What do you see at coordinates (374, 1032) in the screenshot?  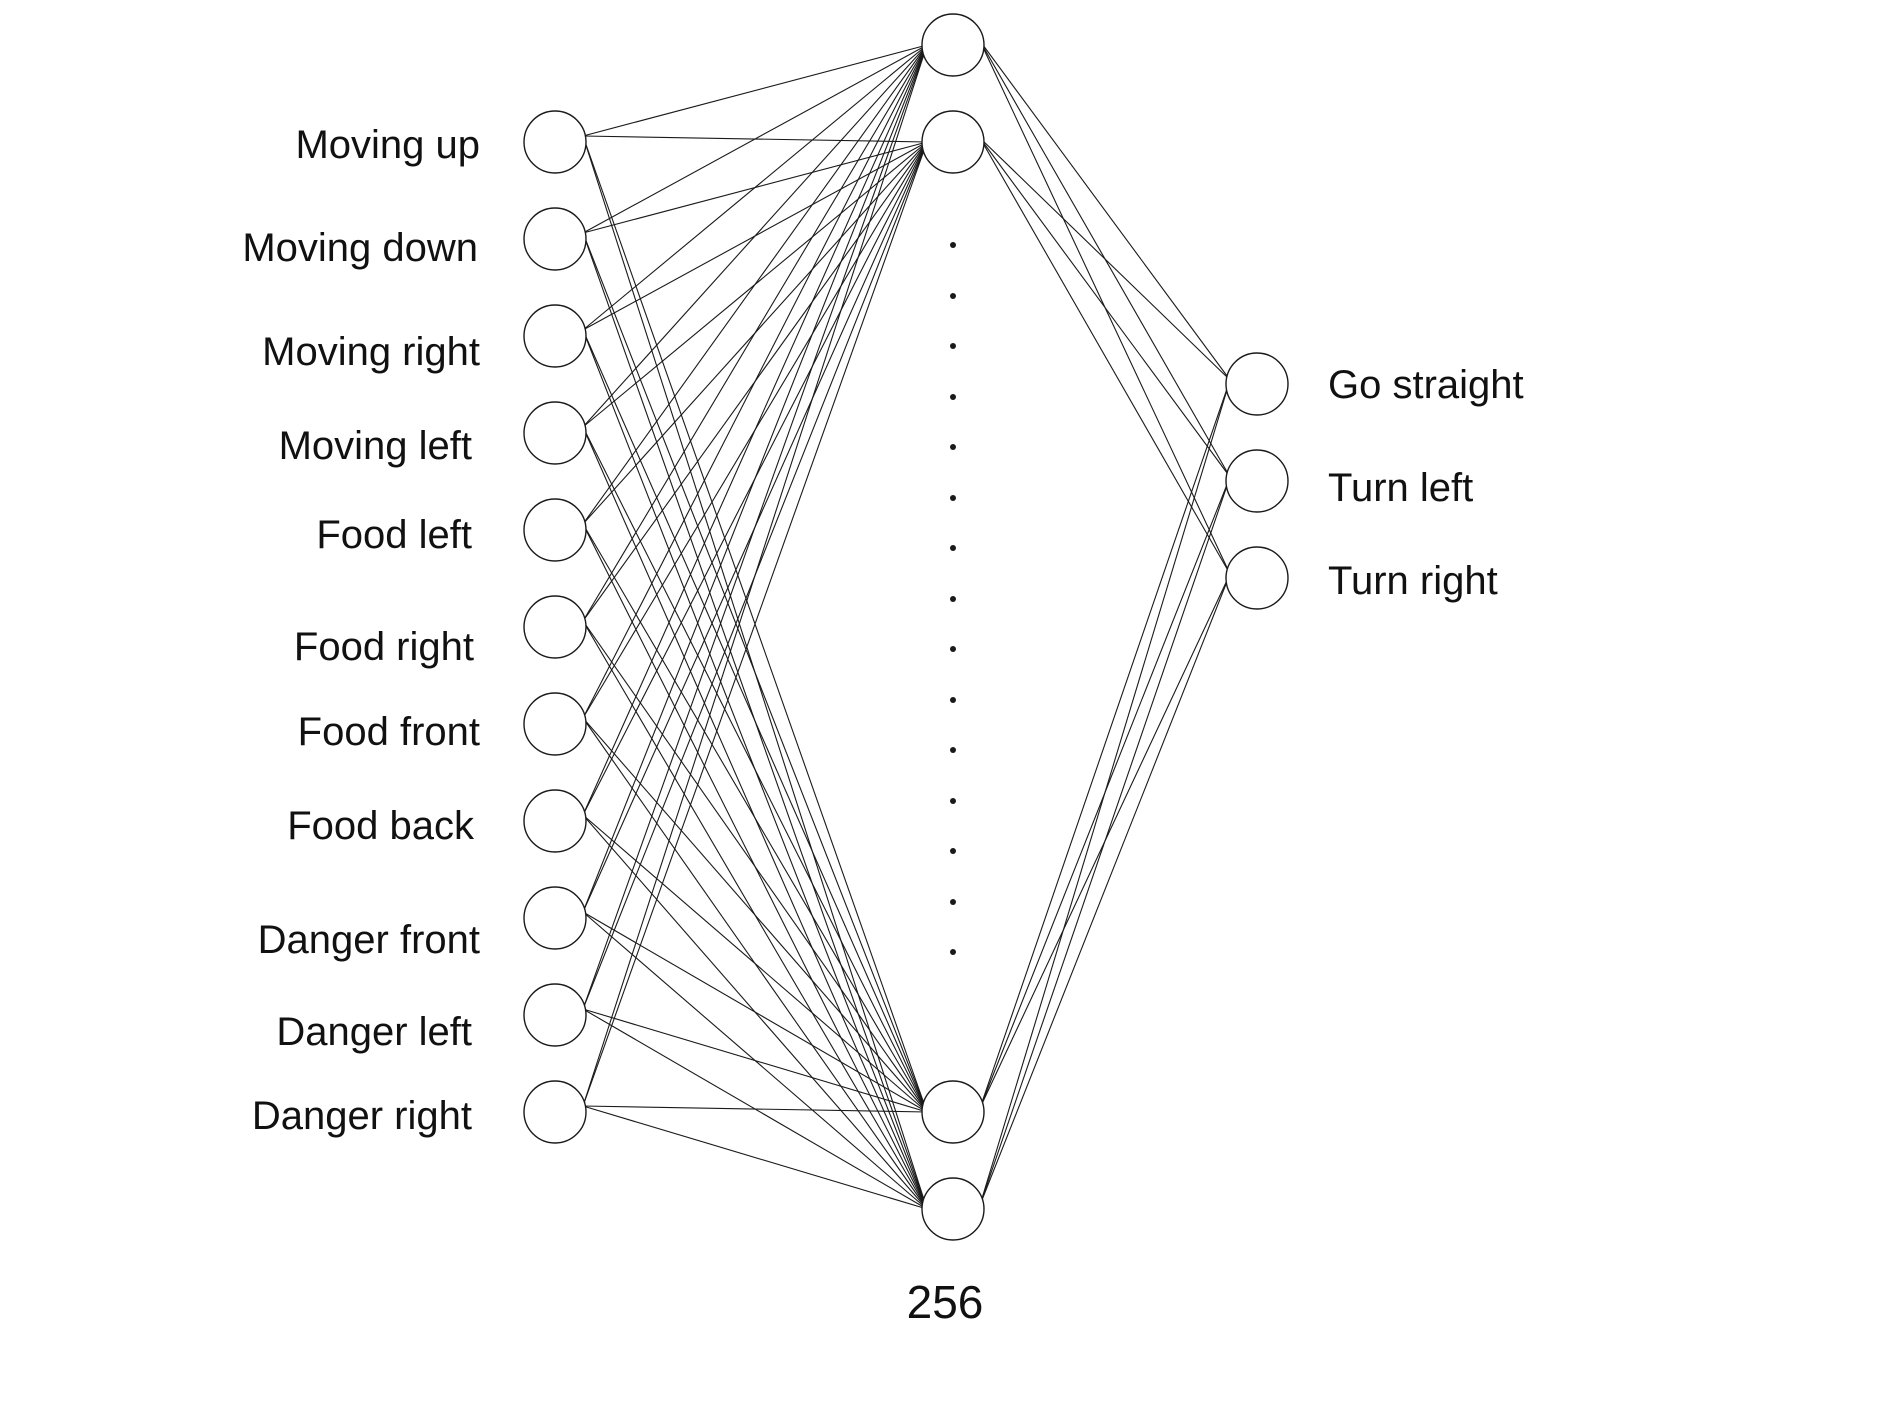 I see `input-label: Danger left` at bounding box center [374, 1032].